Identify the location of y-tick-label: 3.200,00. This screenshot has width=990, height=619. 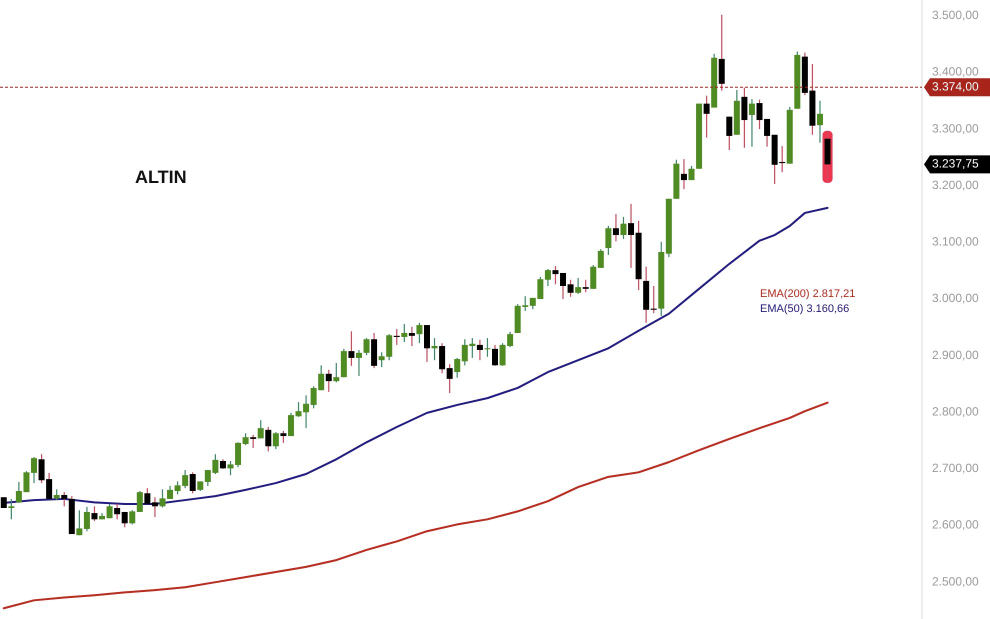
(956, 185).